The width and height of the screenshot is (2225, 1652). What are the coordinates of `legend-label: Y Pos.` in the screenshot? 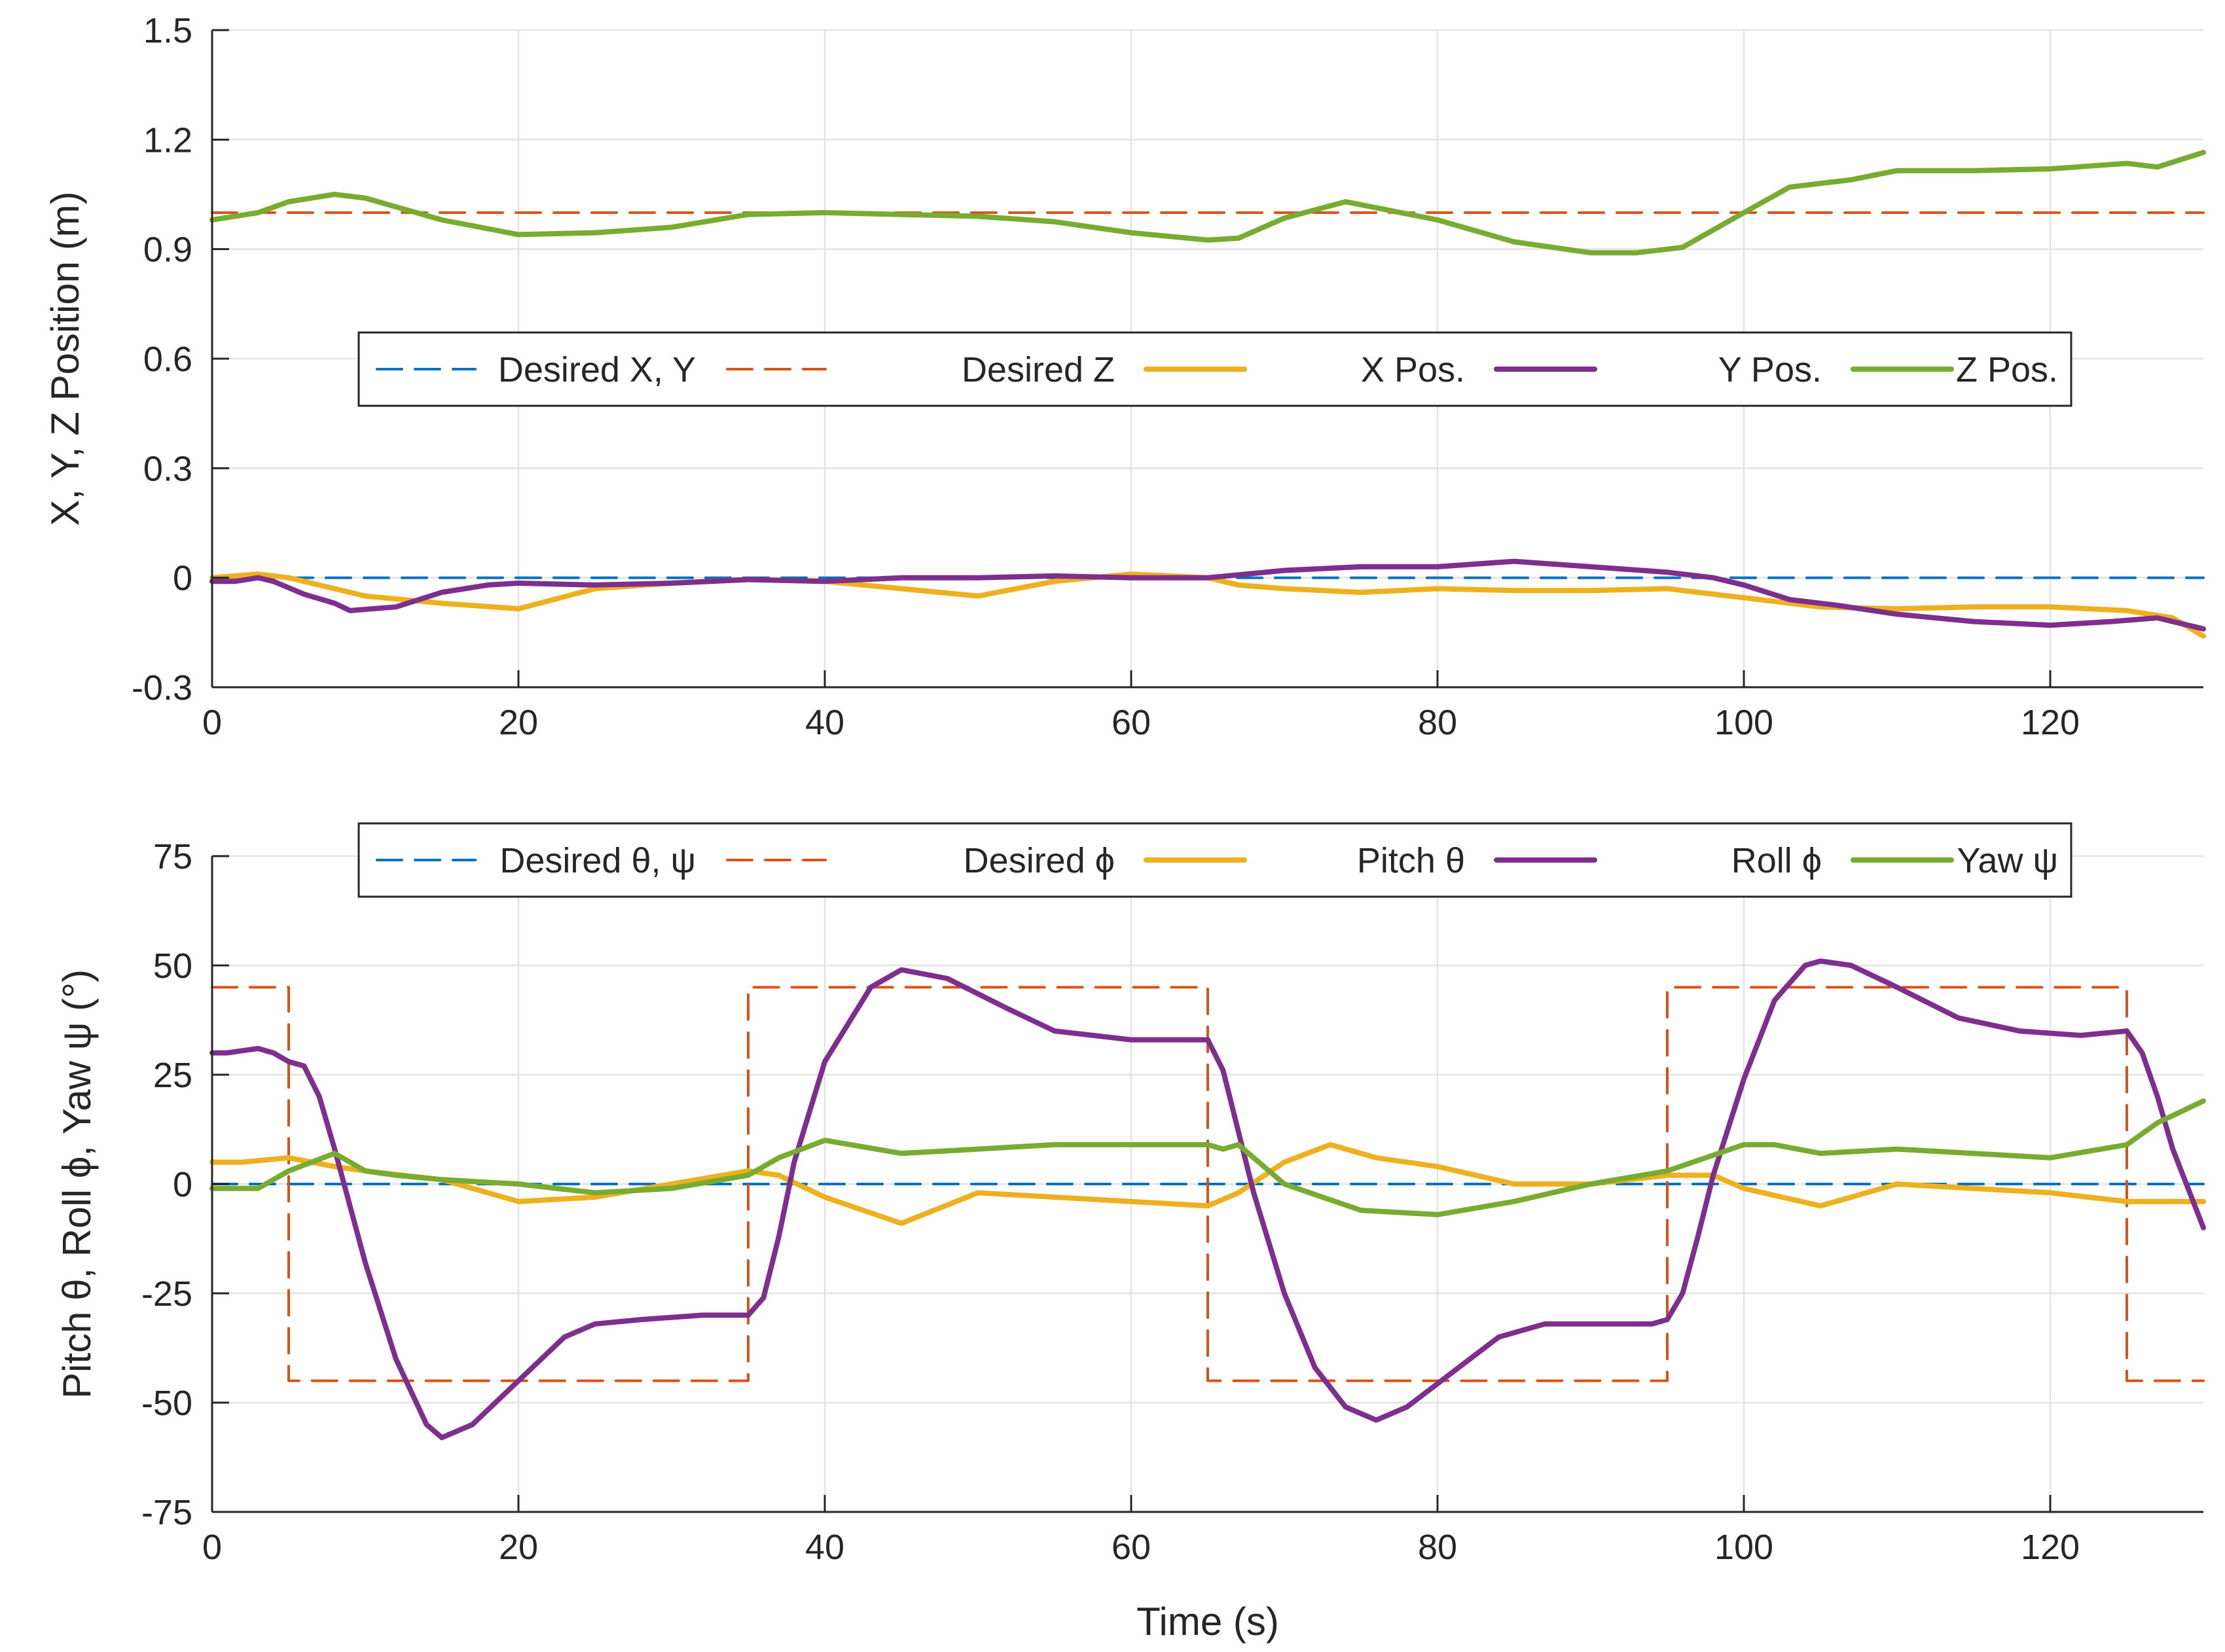 It's located at (1770, 370).